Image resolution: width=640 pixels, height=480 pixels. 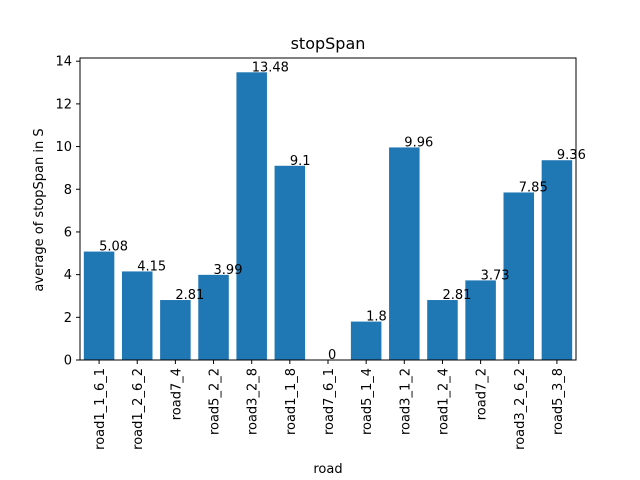 What do you see at coordinates (418, 142) in the screenshot?
I see `data-label-road3_1_2: 9.96` at bounding box center [418, 142].